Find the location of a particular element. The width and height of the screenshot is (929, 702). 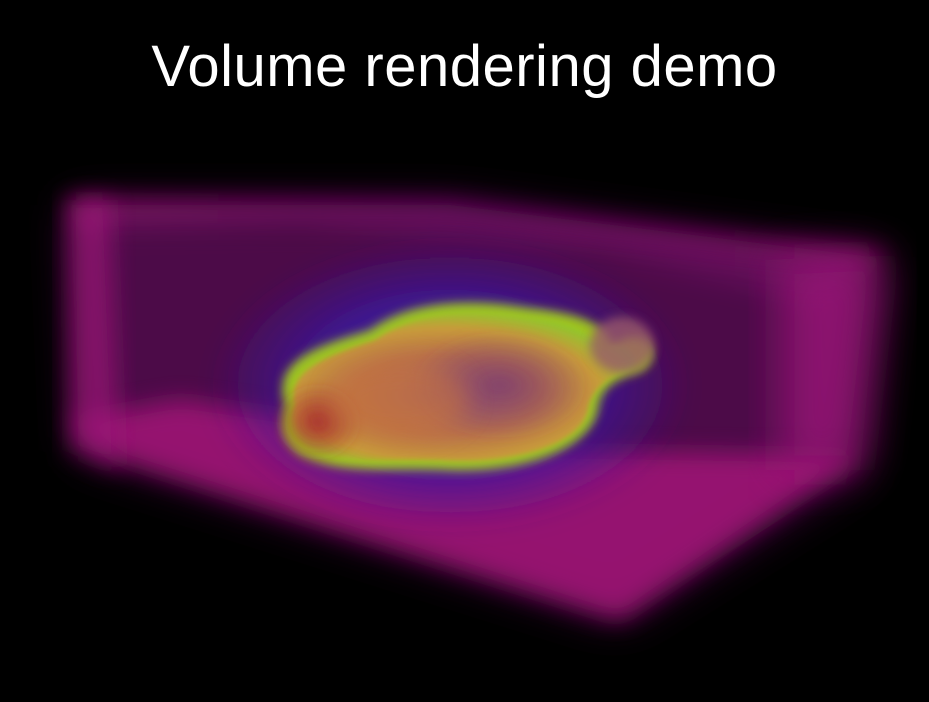

page-title: Volume rendering demo is located at coordinates (464, 66).